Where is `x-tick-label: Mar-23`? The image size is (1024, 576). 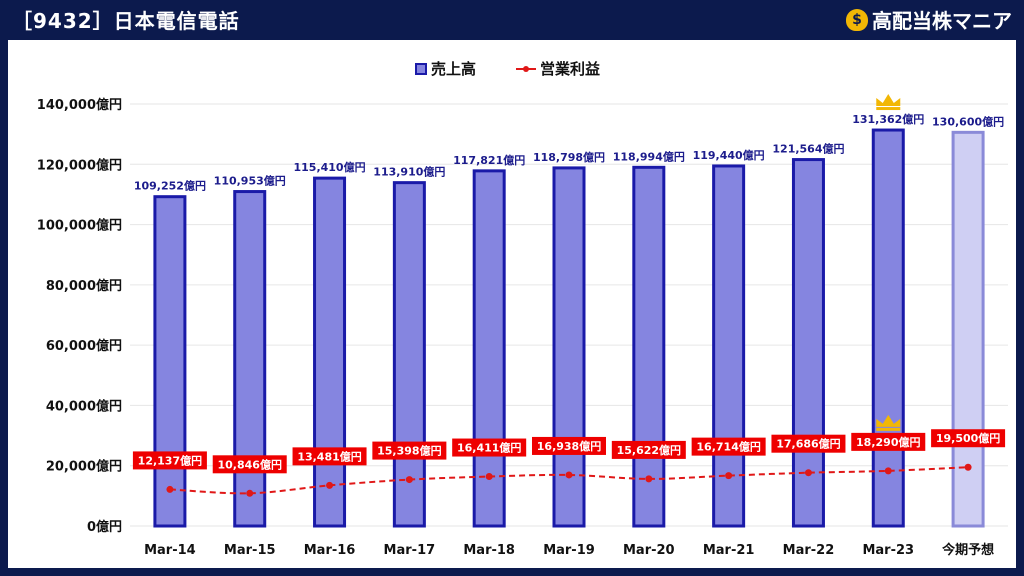
x-tick-label: Mar-23 is located at coordinates (888, 550).